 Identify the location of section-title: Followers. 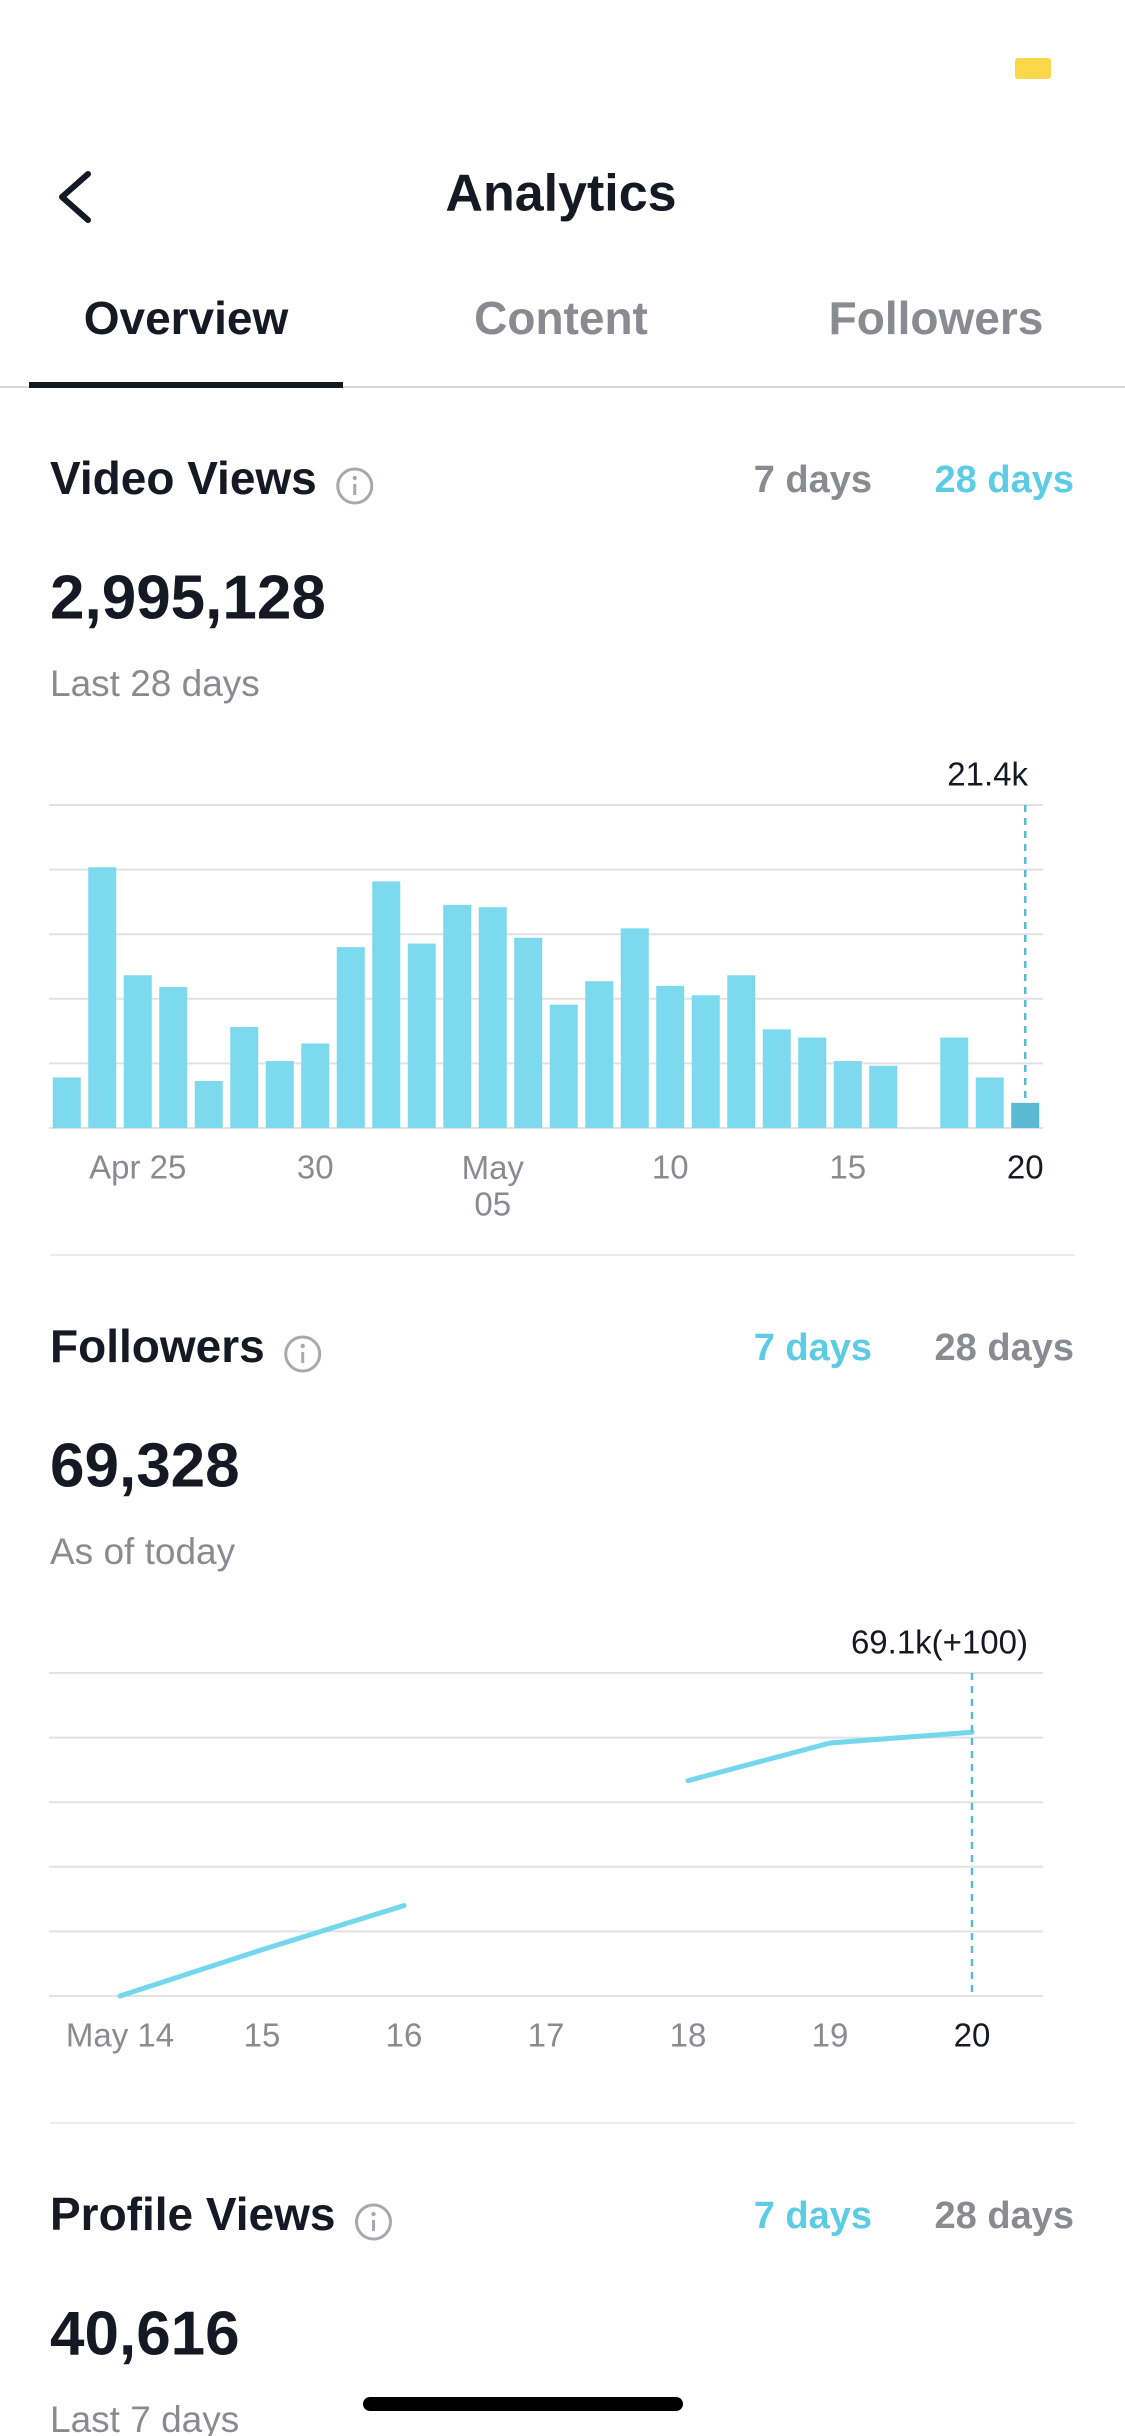
(157, 1346).